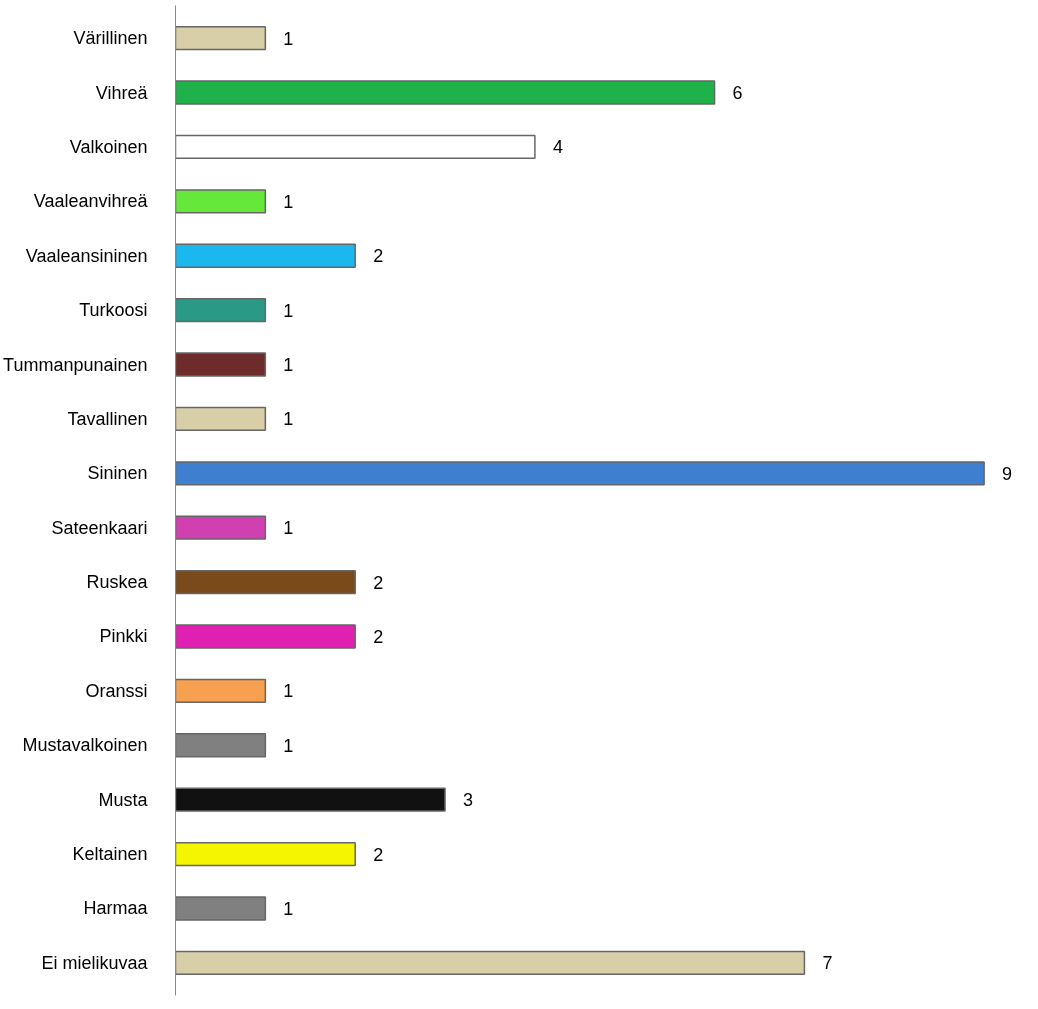 The image size is (1038, 1009). Describe the element at coordinates (85, 745) in the screenshot. I see `y-tick-label: Mustavalkoinen` at that location.